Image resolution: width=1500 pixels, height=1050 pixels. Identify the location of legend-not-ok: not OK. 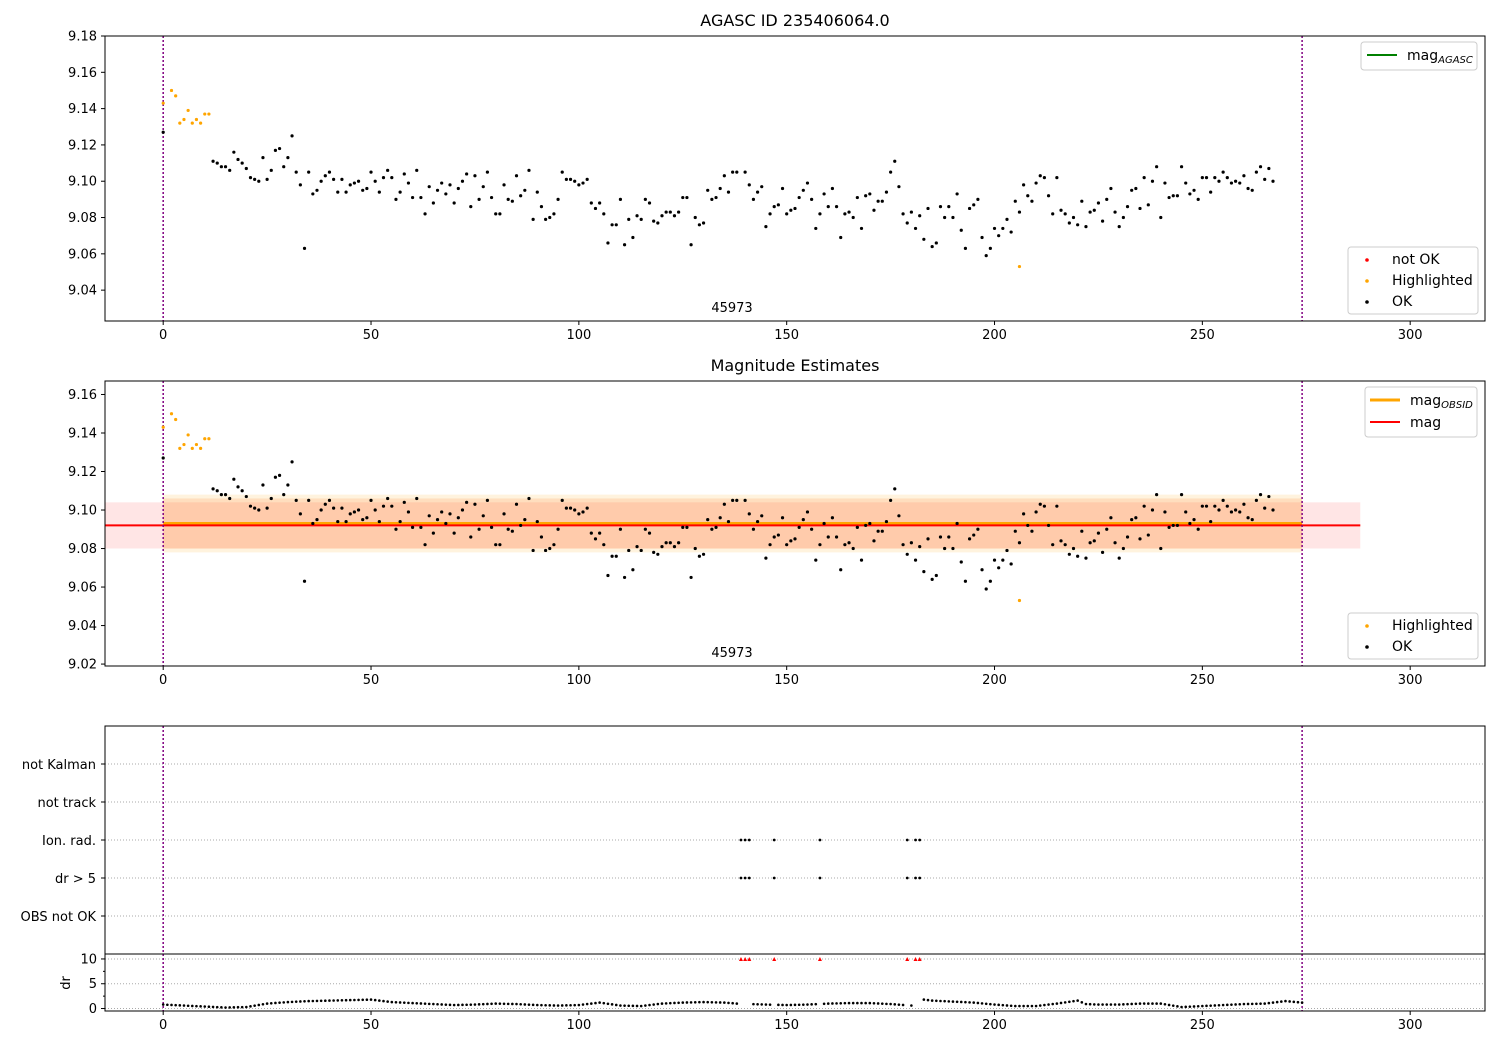
(1416, 260).